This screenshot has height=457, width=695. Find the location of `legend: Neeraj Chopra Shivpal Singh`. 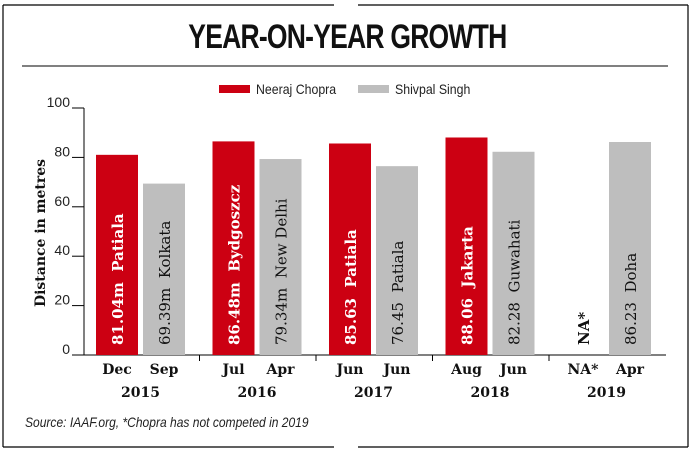

legend: Neeraj Chopra Shivpal Singh is located at coordinates (347, 89).